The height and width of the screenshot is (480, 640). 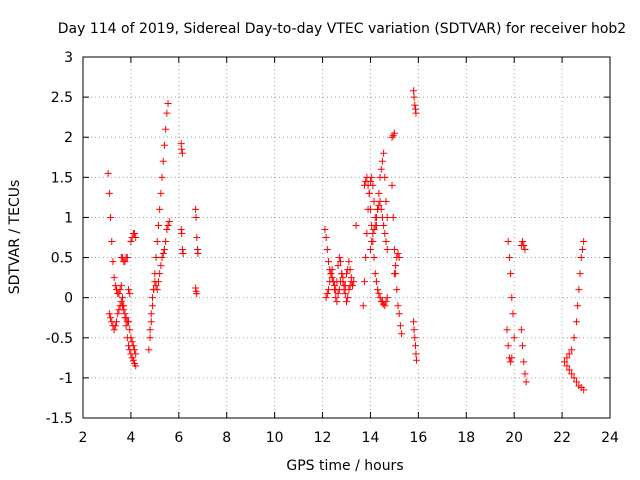 What do you see at coordinates (466, 438) in the screenshot?
I see `x-tick-label: 18` at bounding box center [466, 438].